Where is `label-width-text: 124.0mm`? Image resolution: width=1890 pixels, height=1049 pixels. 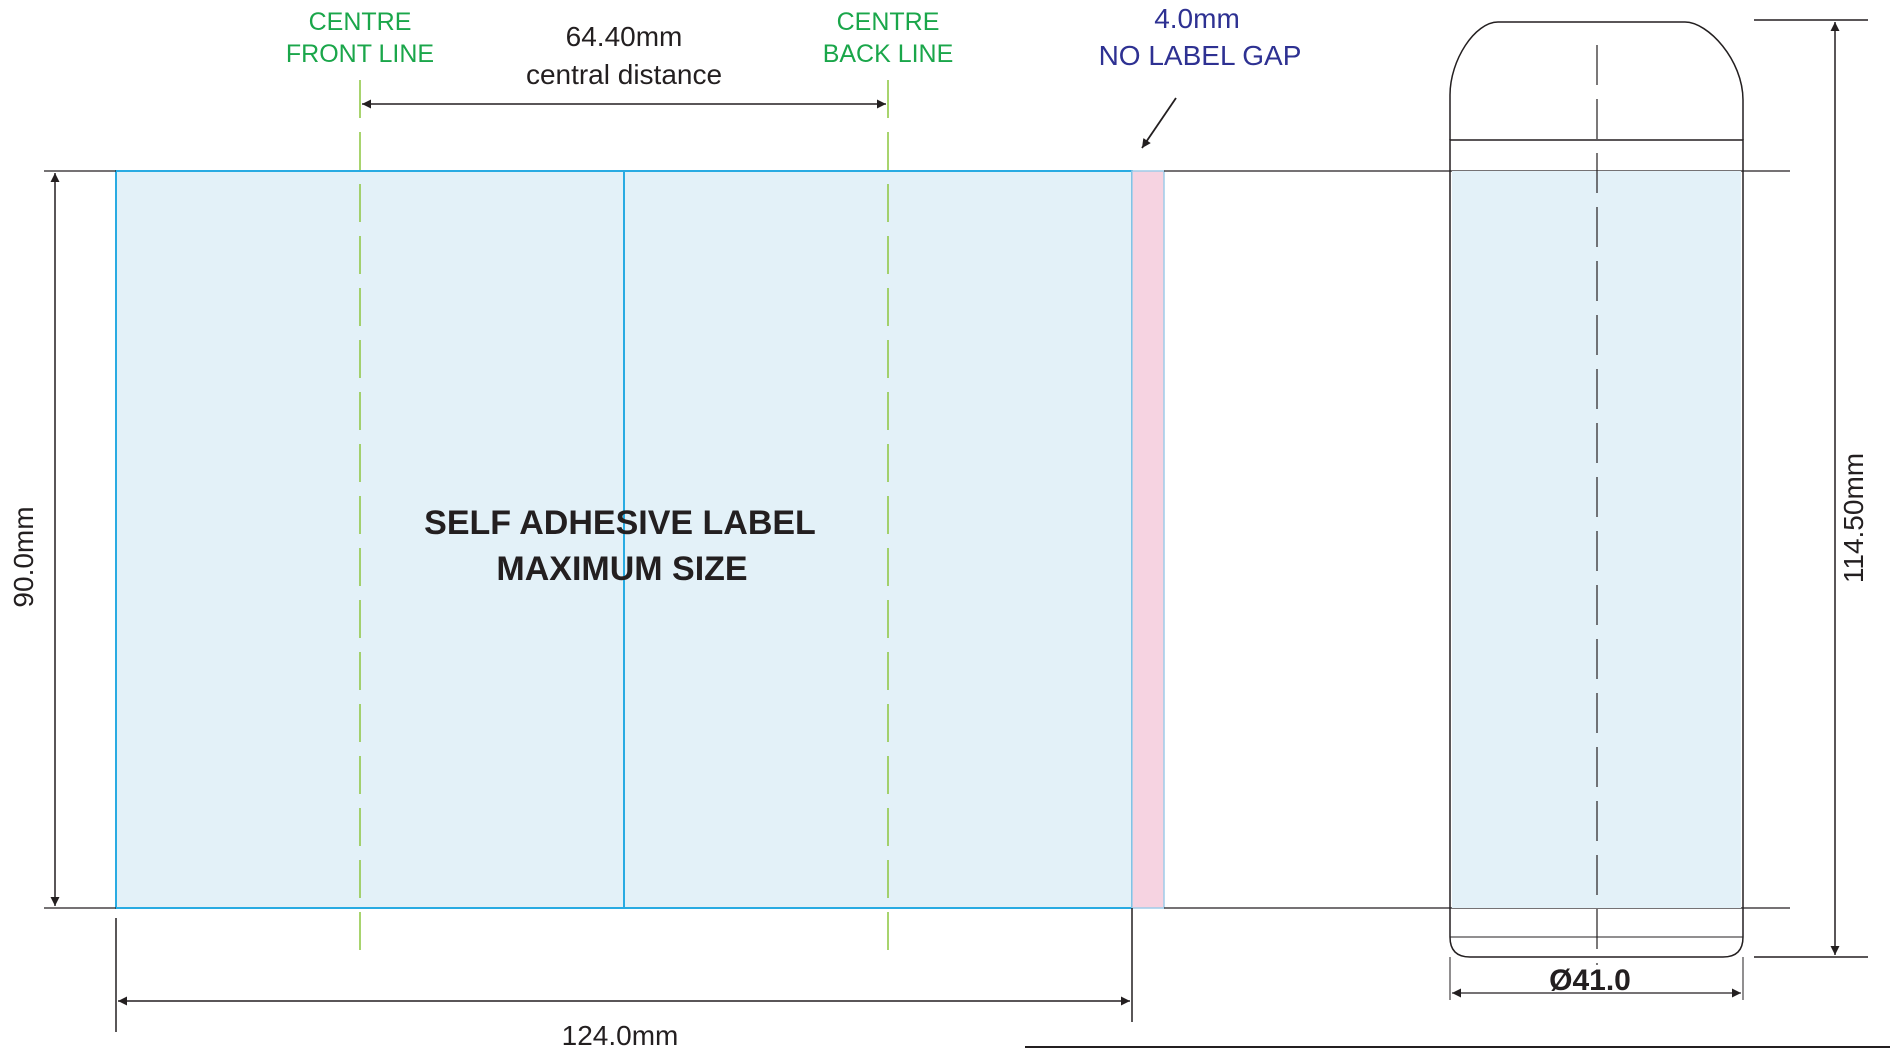 label-width-text: 124.0mm is located at coordinates (620, 1034).